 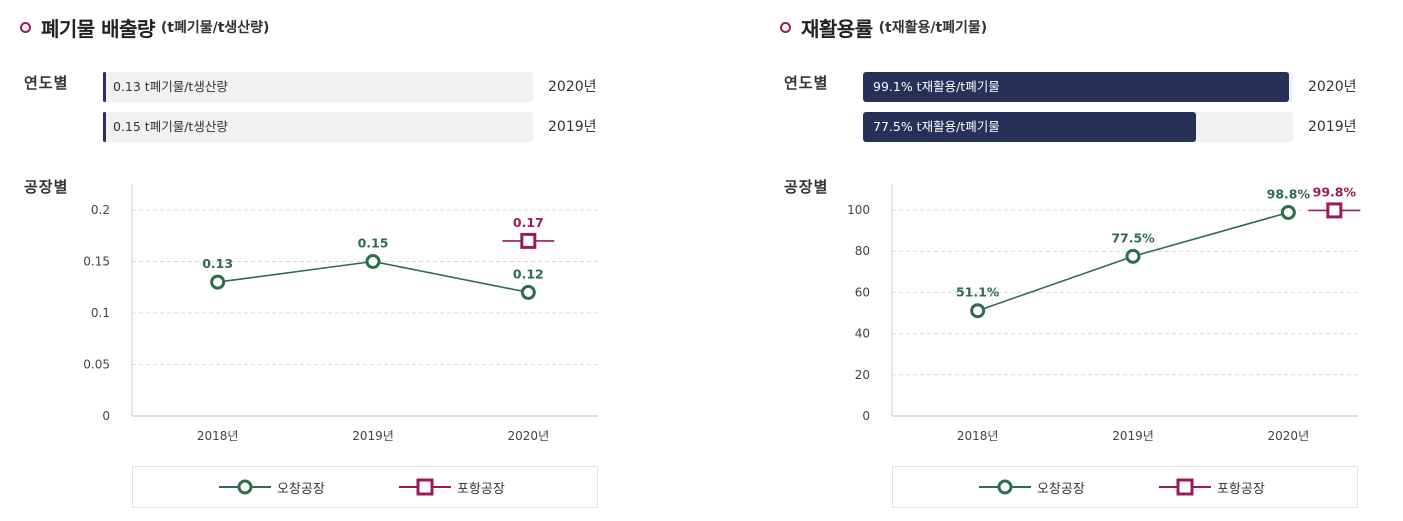 What do you see at coordinates (862, 334) in the screenshot?
I see `y-tick-label: 40` at bounding box center [862, 334].